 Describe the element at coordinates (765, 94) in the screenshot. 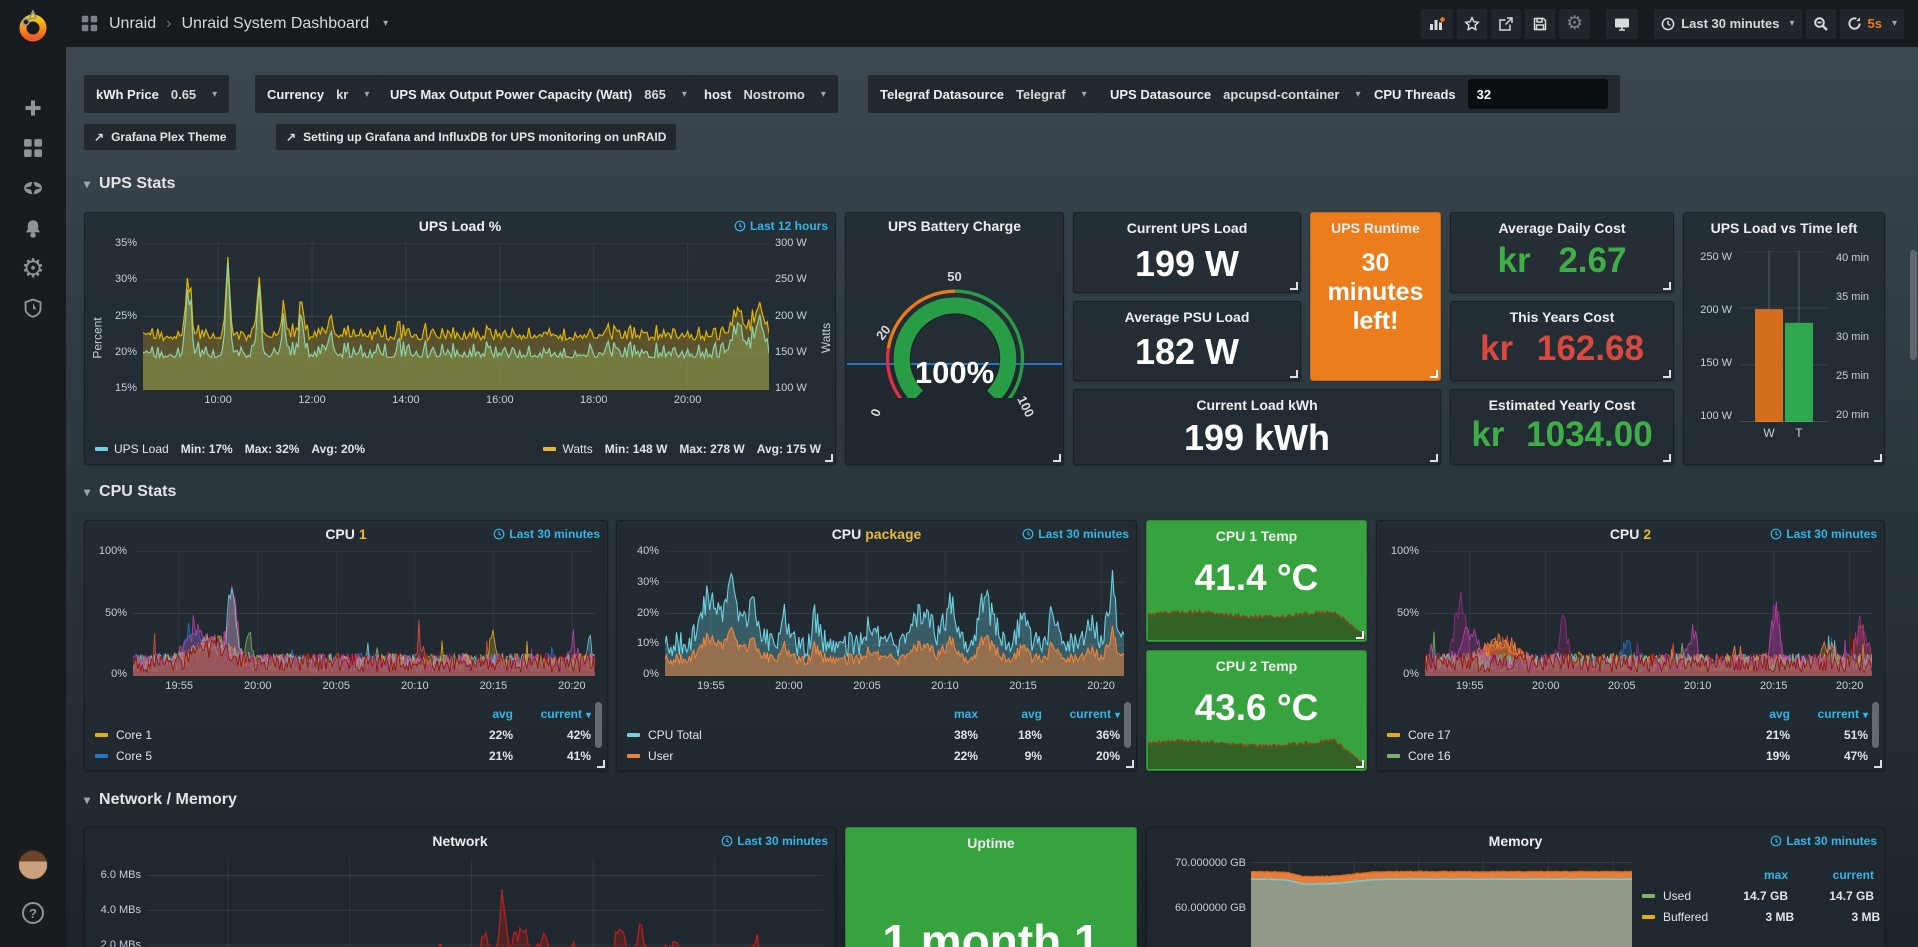

I see `variable-host: host Nostromo ▾` at that location.